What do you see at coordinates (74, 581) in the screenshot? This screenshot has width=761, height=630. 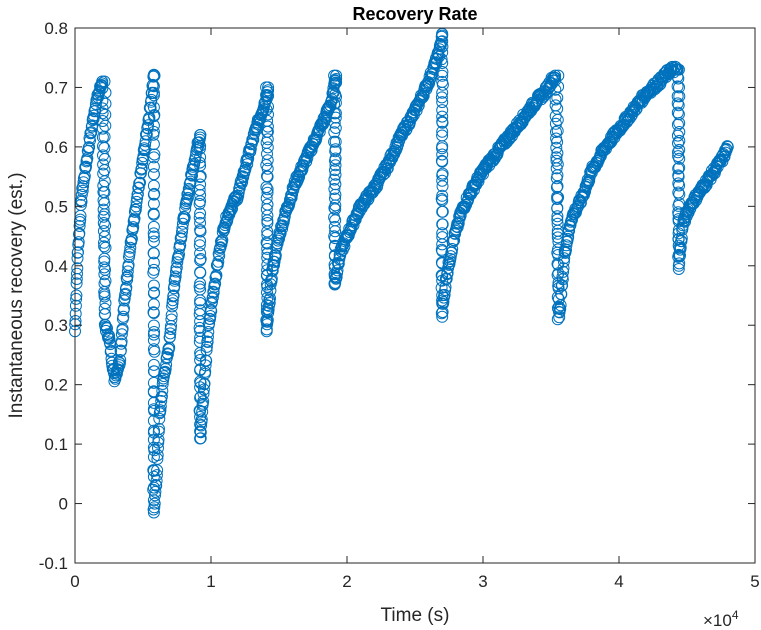 I see `x-tick-label: 0` at bounding box center [74, 581].